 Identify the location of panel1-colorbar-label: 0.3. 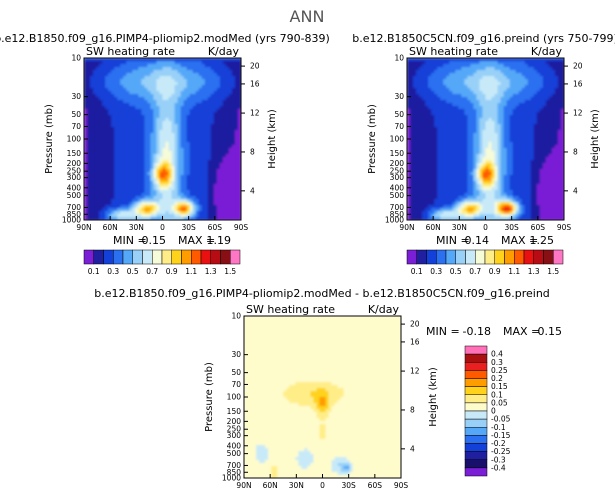
(113, 271).